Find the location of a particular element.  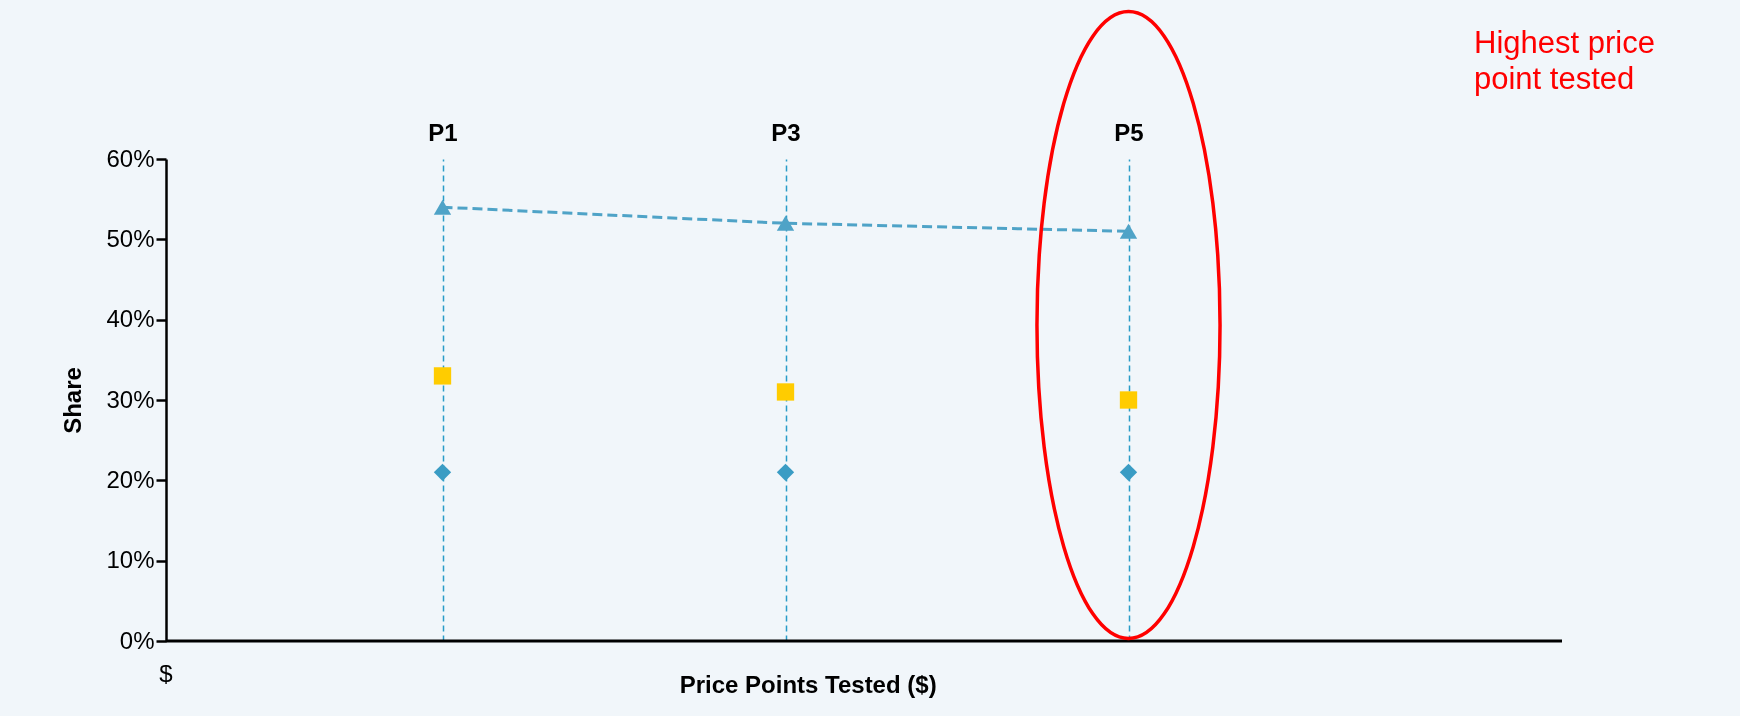

y-tick-label: 20% is located at coordinates (130, 479).